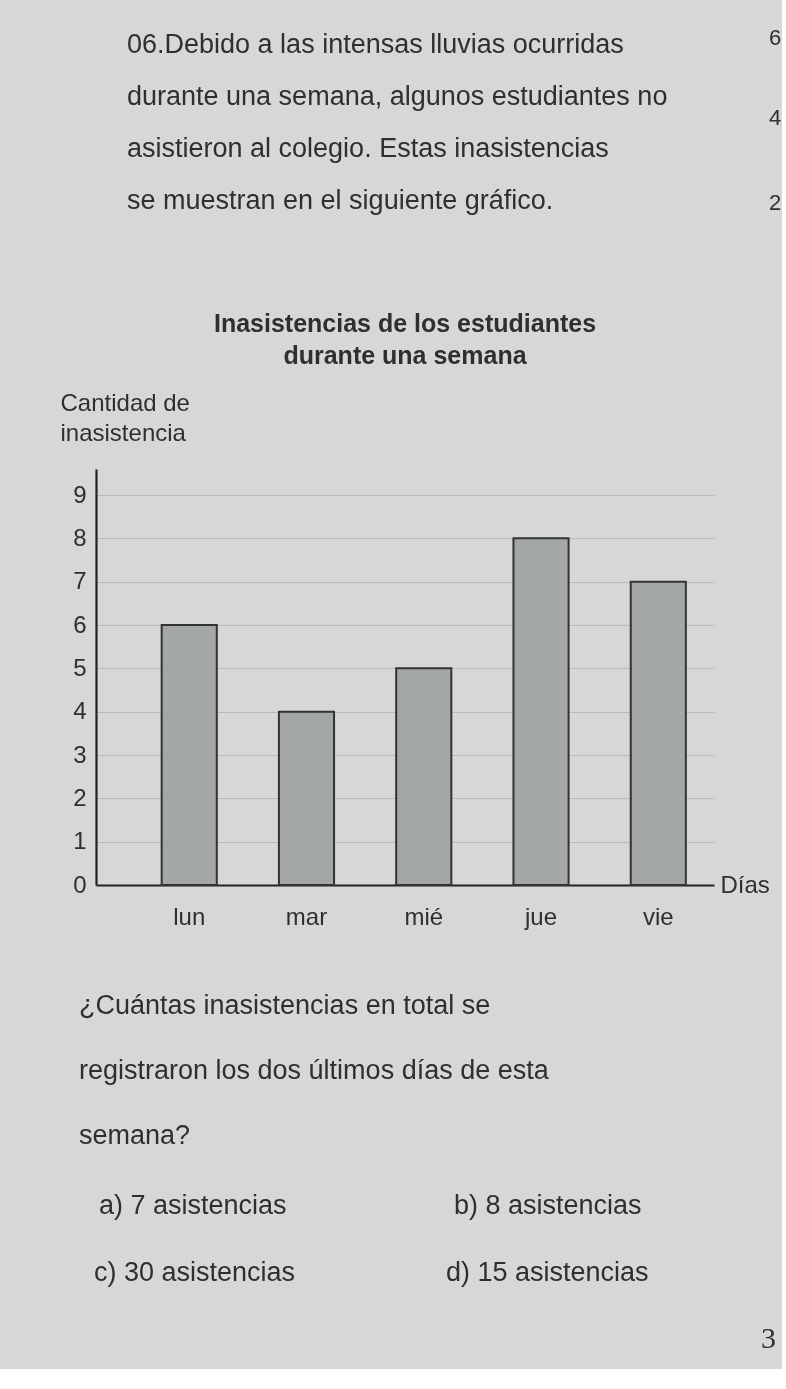 Image resolution: width=786 pixels, height=1389 pixels. Describe the element at coordinates (193, 1205) in the screenshot. I see `text: a) 7 asistencias` at that location.